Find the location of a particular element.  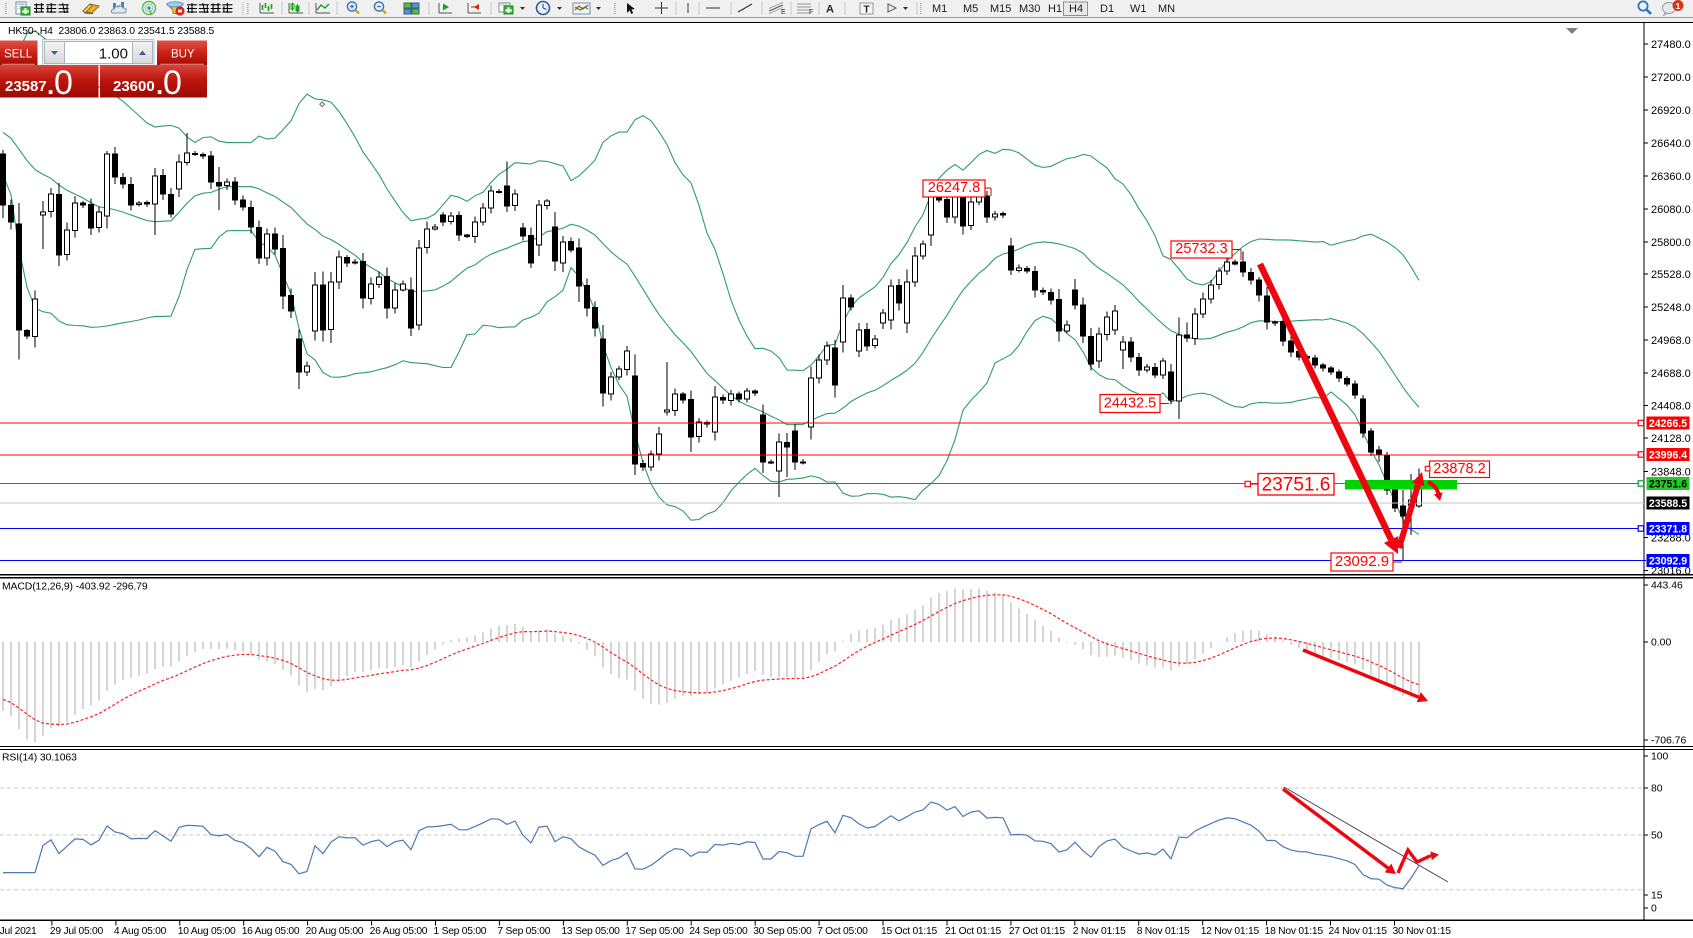

svg-text: 17 Sep 05:00 is located at coordinates (654, 931).